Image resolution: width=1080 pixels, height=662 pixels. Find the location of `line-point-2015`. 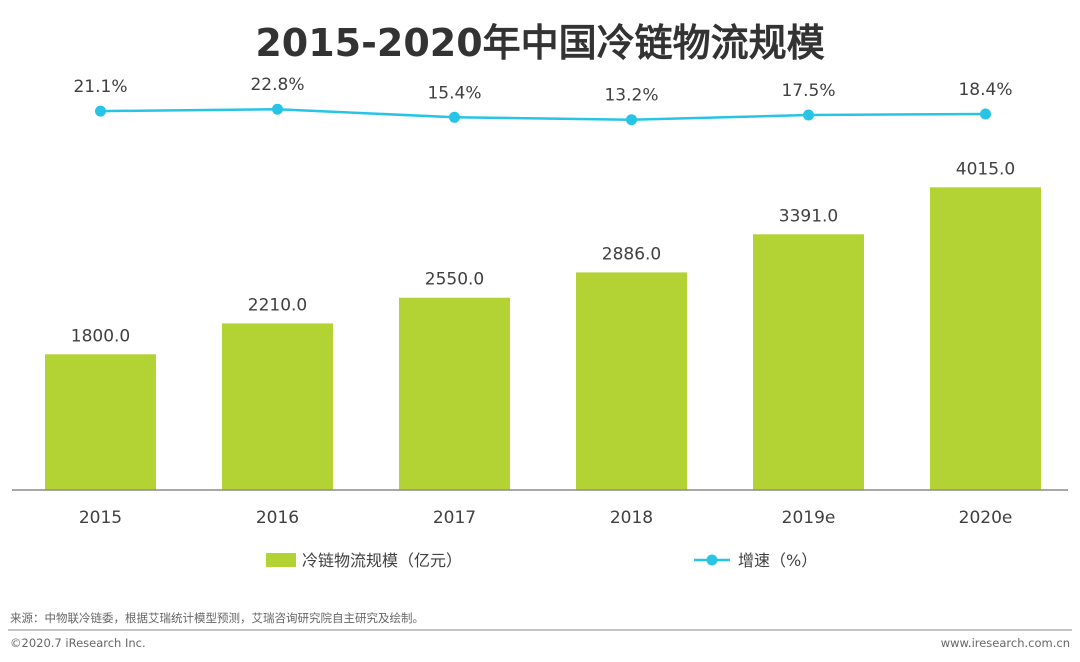

line-point-2015 is located at coordinates (100, 111).